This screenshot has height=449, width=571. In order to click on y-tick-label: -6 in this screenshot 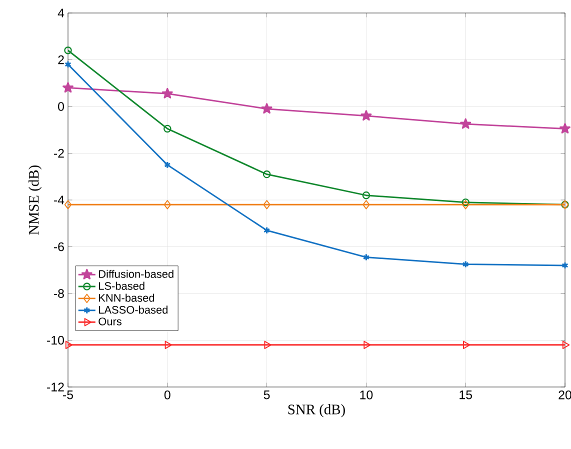, I will do `click(59, 247)`.